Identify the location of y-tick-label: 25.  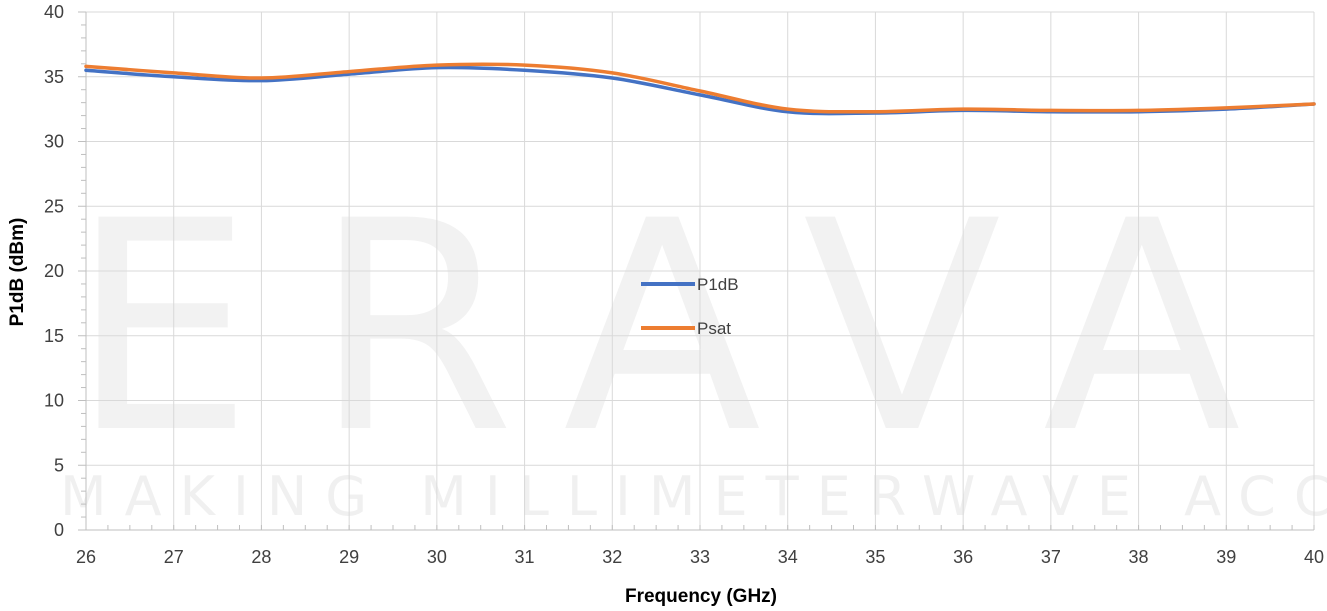
(54, 206).